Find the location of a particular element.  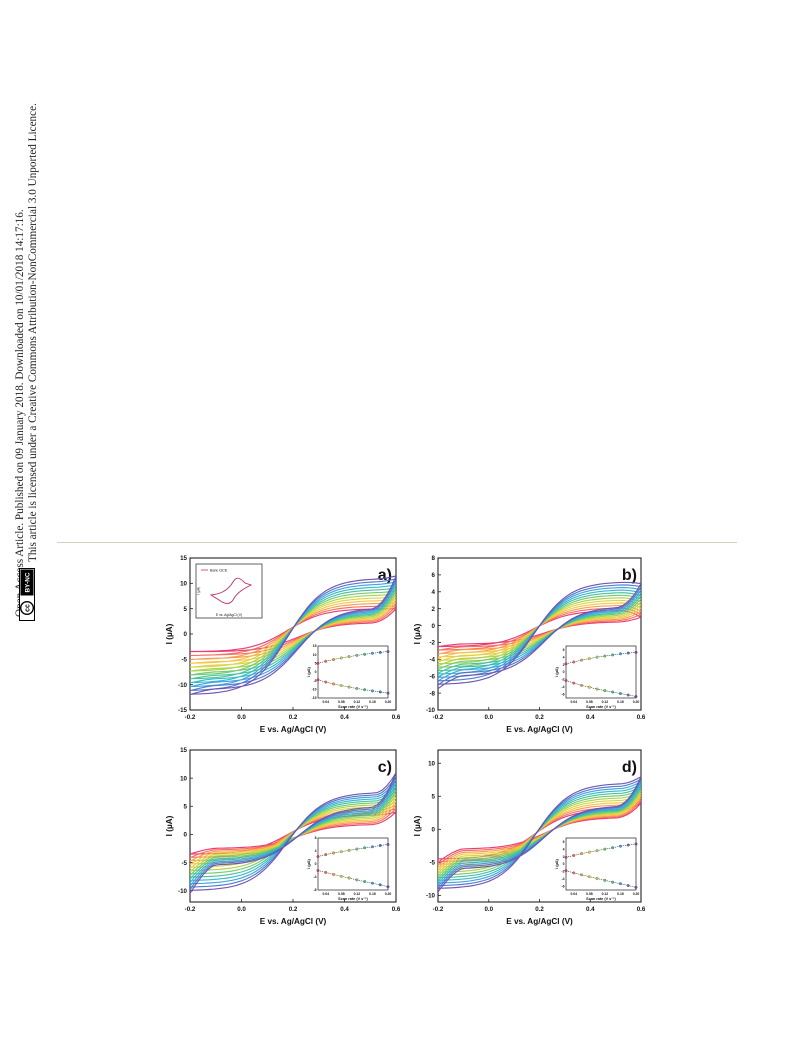

inset-x-tick-label: 0.12 is located at coordinates (605, 702).